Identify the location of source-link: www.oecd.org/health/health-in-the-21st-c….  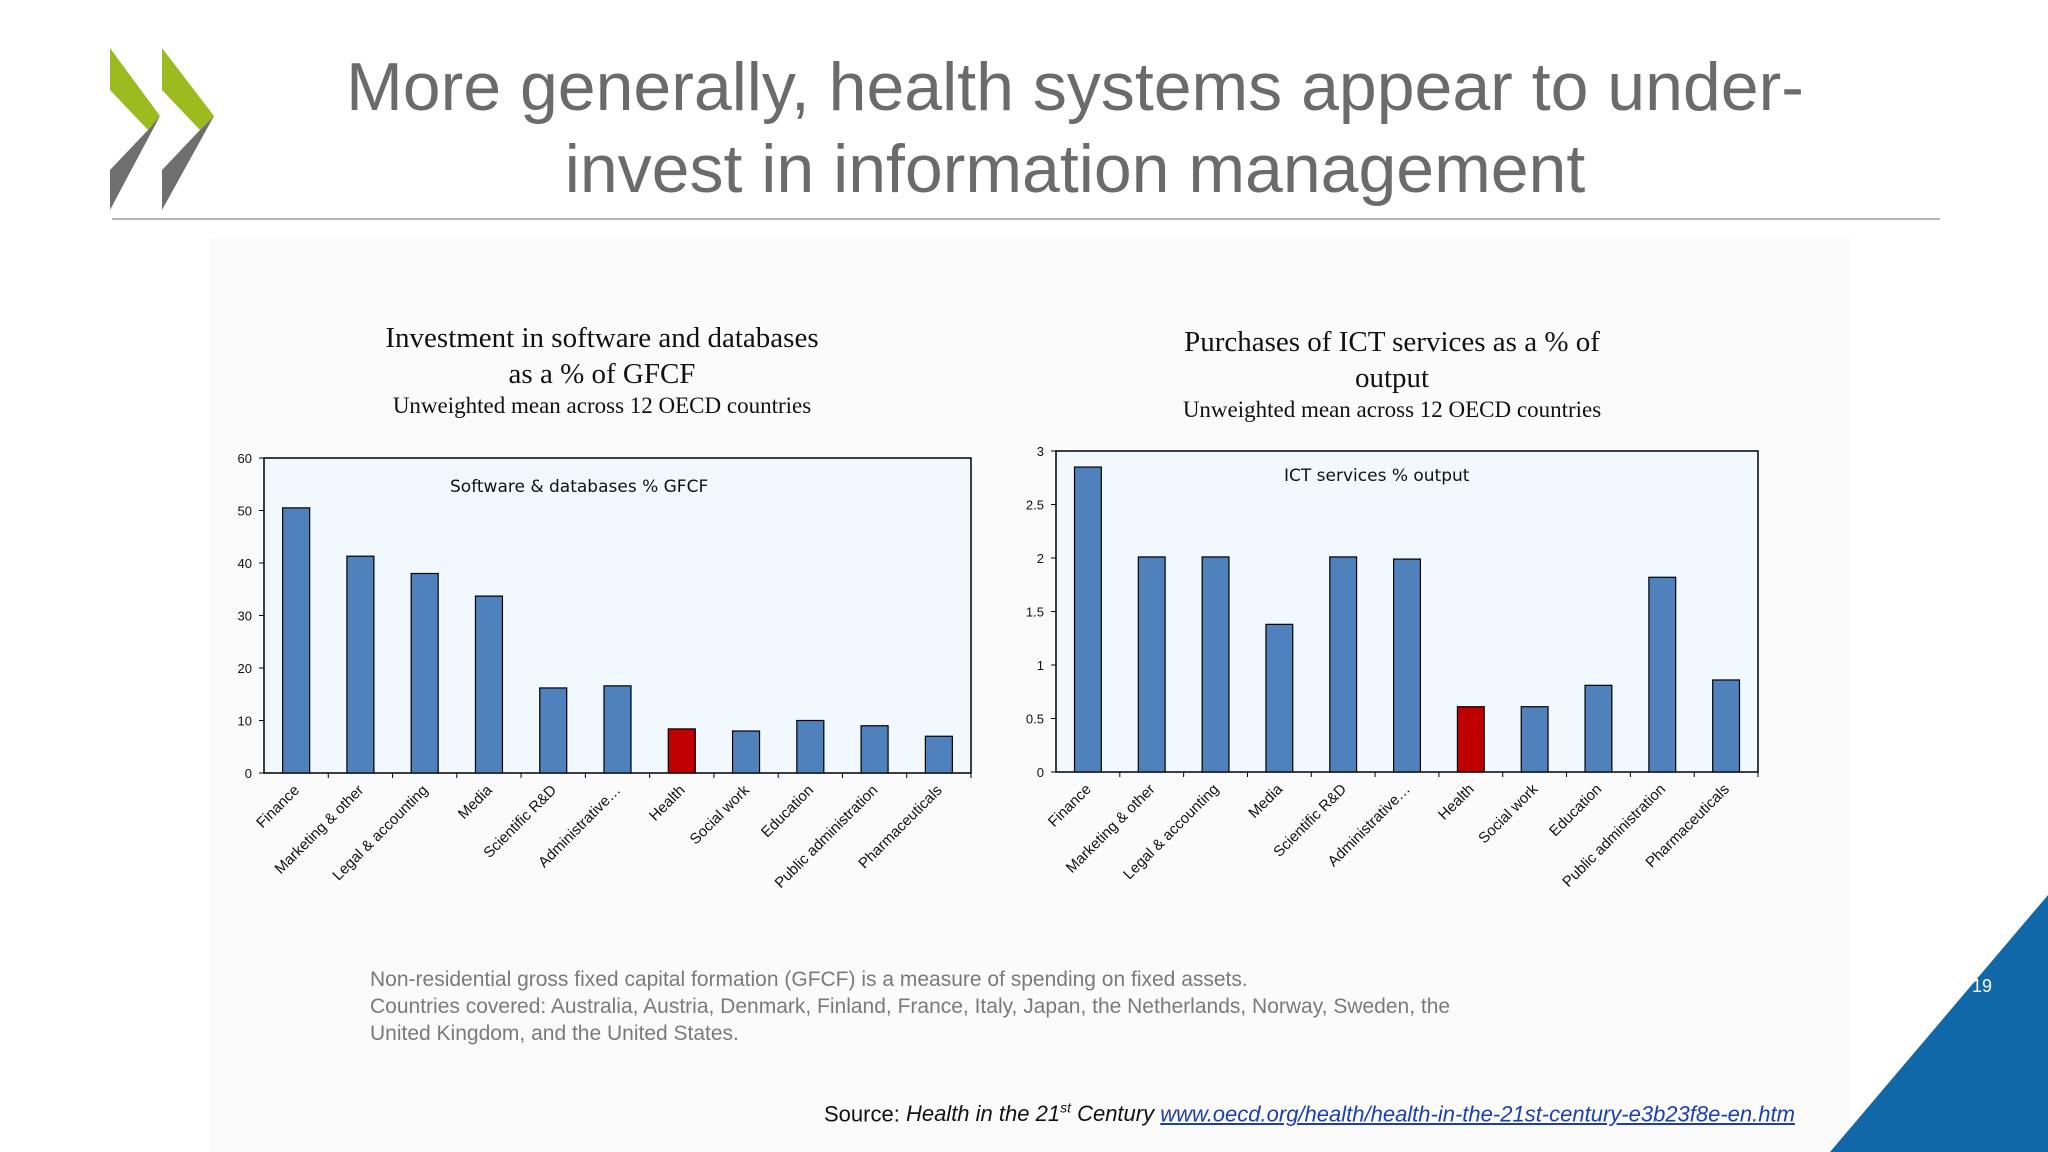
(1477, 1114).